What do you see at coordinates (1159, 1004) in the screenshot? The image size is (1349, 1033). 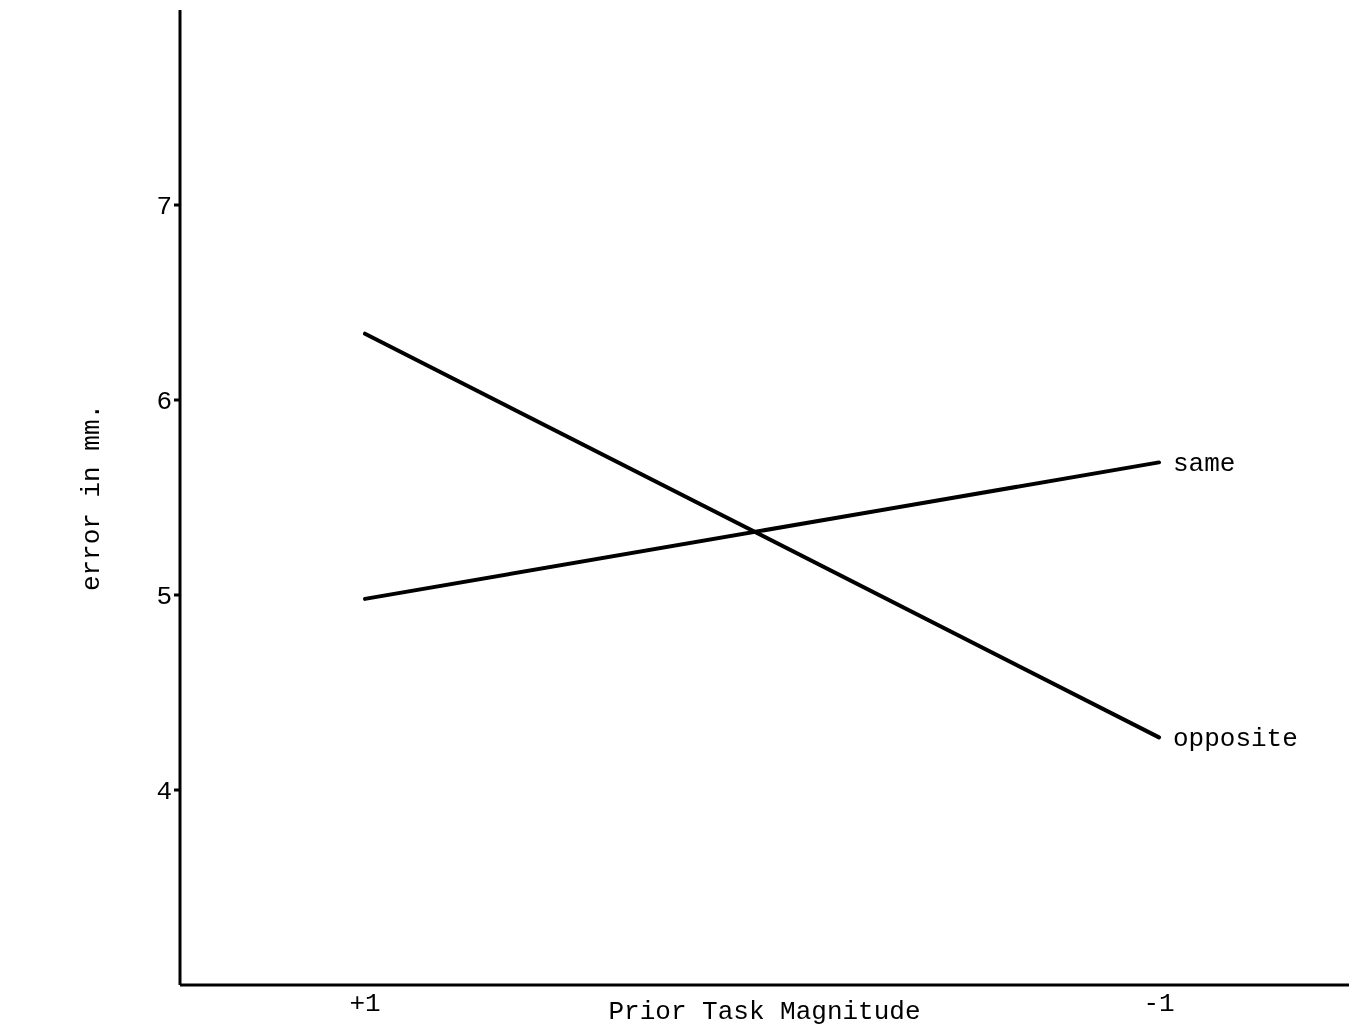 I see `x-tick-label: -1` at bounding box center [1159, 1004].